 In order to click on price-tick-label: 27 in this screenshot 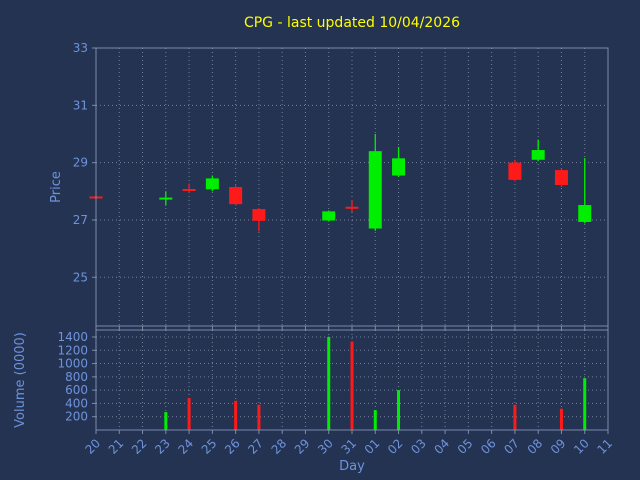, I will do `click(80, 220)`.